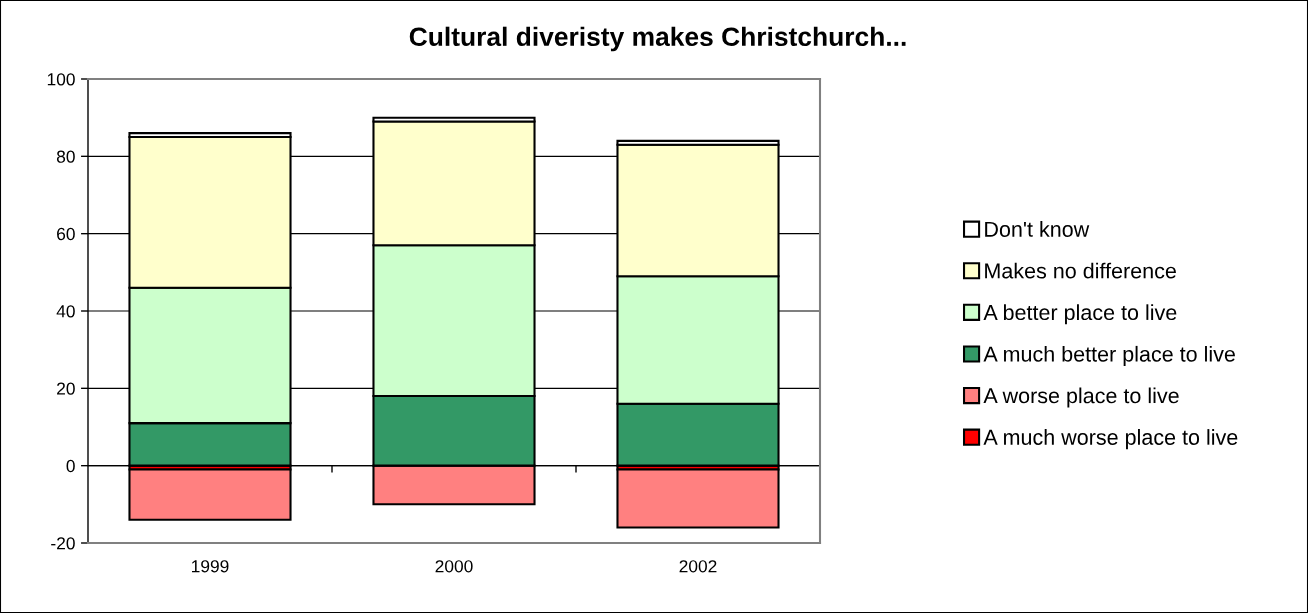 This screenshot has height=613, width=1308. What do you see at coordinates (454, 566) in the screenshot?
I see `x-tick-label: 2000` at bounding box center [454, 566].